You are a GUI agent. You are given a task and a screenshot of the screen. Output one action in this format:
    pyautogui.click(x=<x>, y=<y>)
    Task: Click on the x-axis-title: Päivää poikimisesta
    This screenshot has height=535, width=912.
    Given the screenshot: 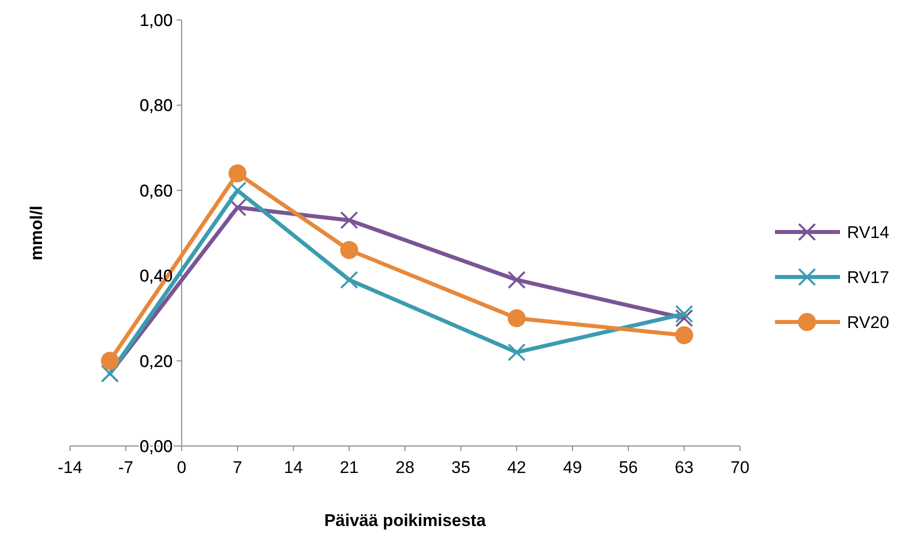 What is the action you would take?
    pyautogui.click(x=405, y=520)
    